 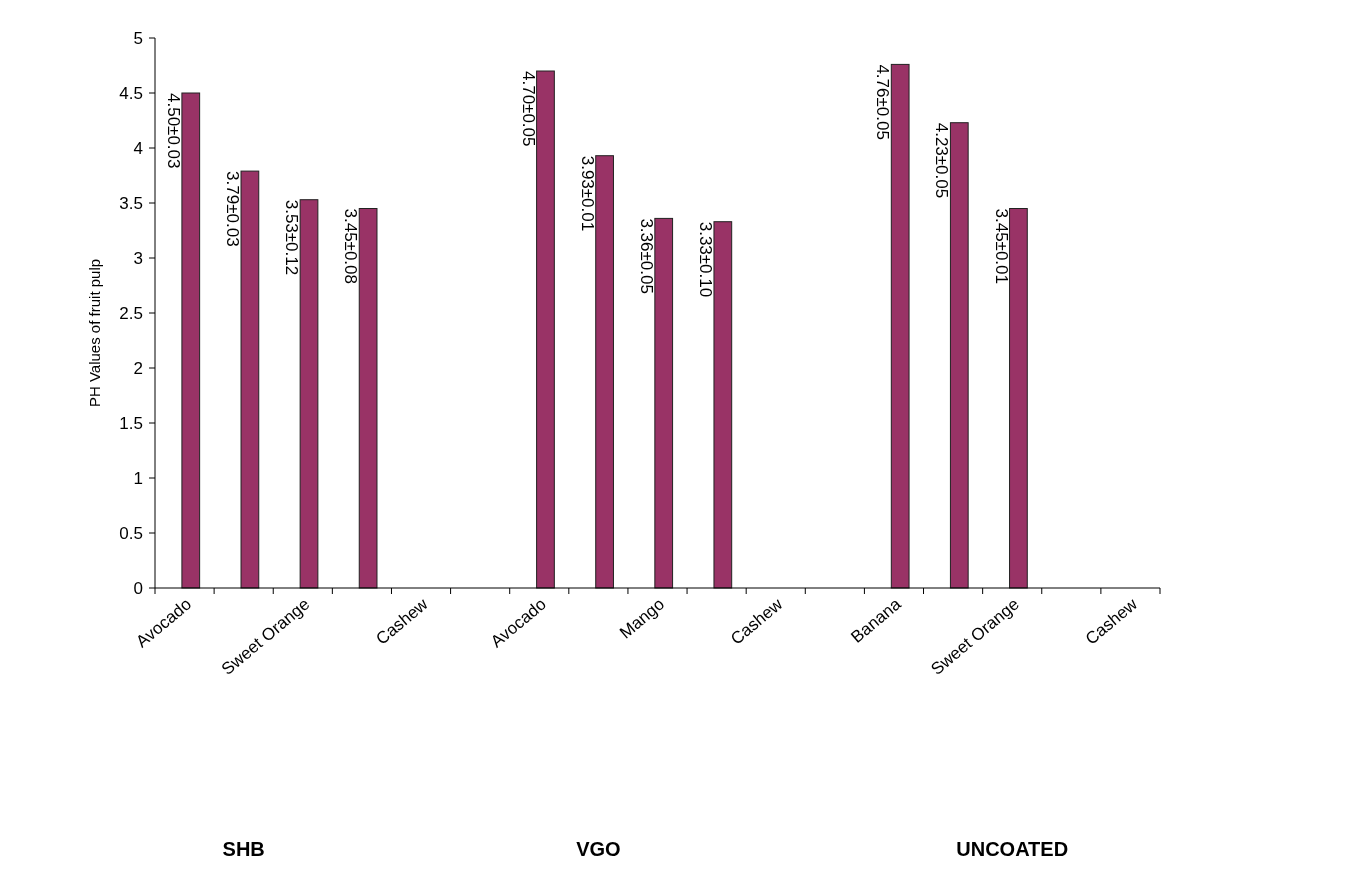 What do you see at coordinates (706, 259) in the screenshot?
I see `data-label: 3.33±0.10` at bounding box center [706, 259].